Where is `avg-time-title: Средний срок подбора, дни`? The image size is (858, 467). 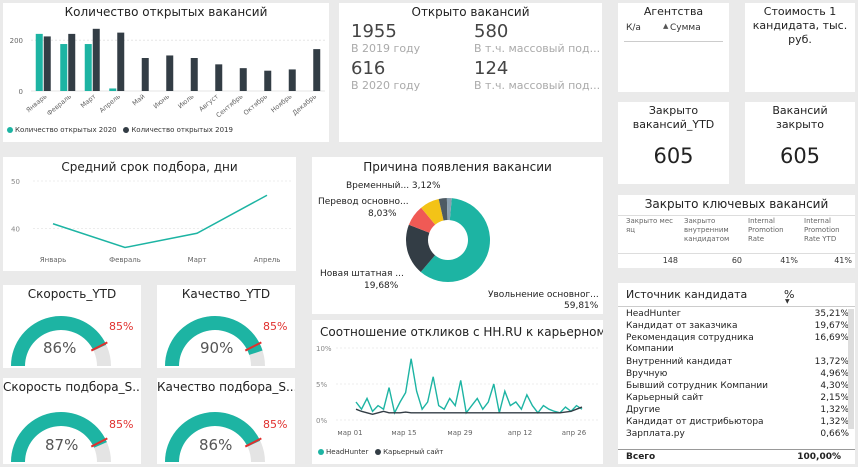
avg-time-title: Средний срок подбора, дни is located at coordinates (149, 167).